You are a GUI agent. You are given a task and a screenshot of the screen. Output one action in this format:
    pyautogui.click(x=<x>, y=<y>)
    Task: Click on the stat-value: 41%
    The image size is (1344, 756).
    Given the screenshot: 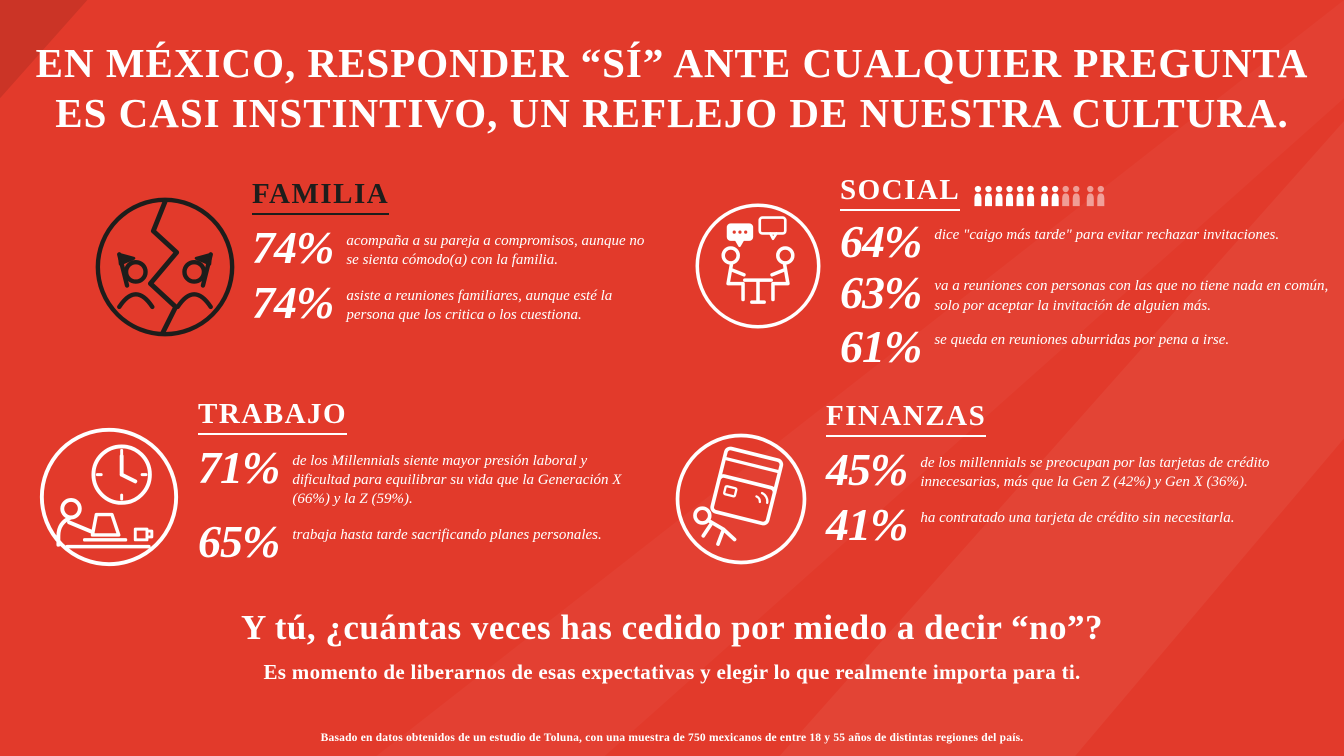 What is the action you would take?
    pyautogui.click(x=867, y=525)
    